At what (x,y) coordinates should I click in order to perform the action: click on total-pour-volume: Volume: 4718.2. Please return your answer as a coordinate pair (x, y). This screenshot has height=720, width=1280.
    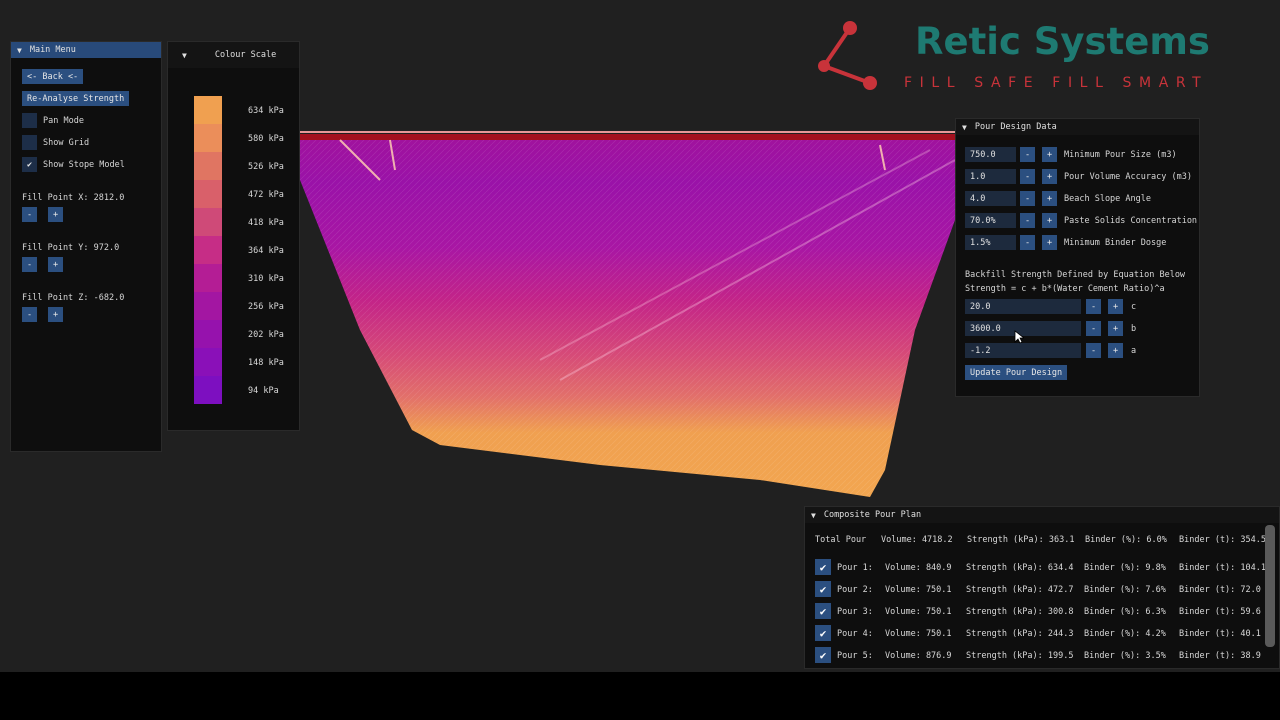
    Looking at the image, I should click on (917, 540).